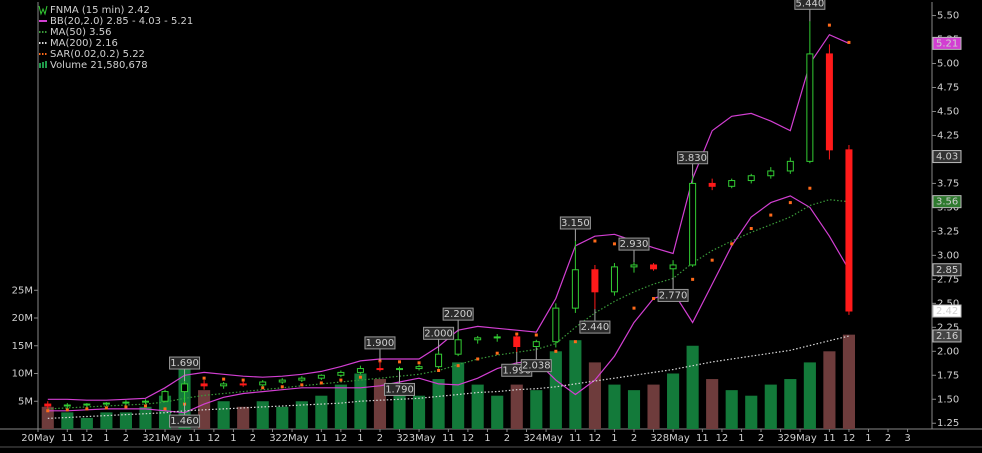 Image resolution: width=982 pixels, height=453 pixels. What do you see at coordinates (22, 290) in the screenshot?
I see `volume-tick-label: 25M` at bounding box center [22, 290].